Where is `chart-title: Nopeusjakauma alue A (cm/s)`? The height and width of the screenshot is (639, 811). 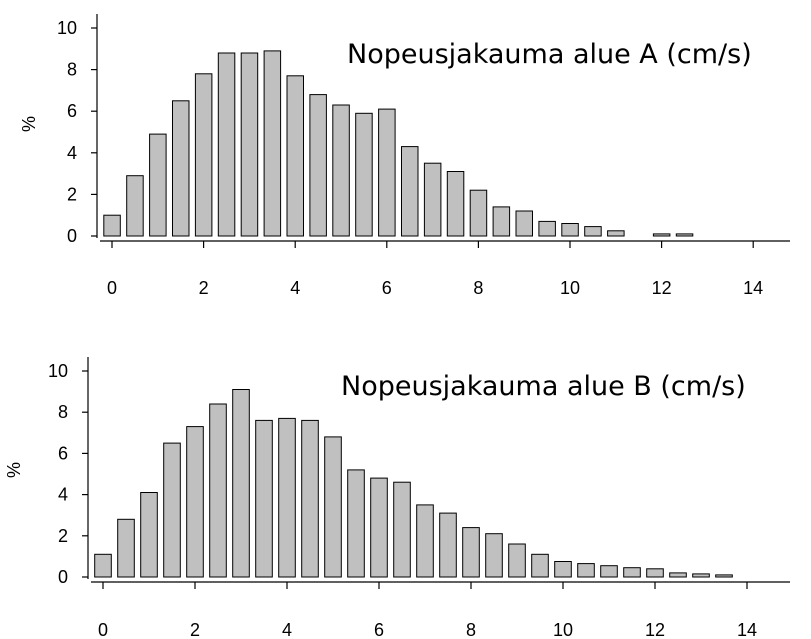
chart-title: Nopeusjakauma alue A (cm/s) is located at coordinates (549, 54).